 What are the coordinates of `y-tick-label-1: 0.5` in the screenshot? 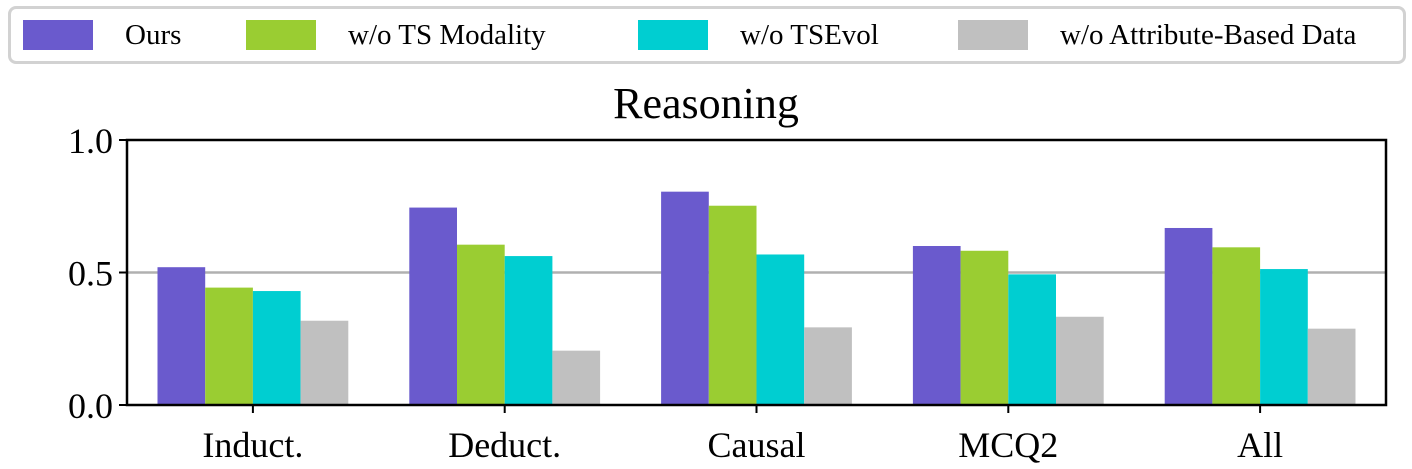 It's located at (90, 274).